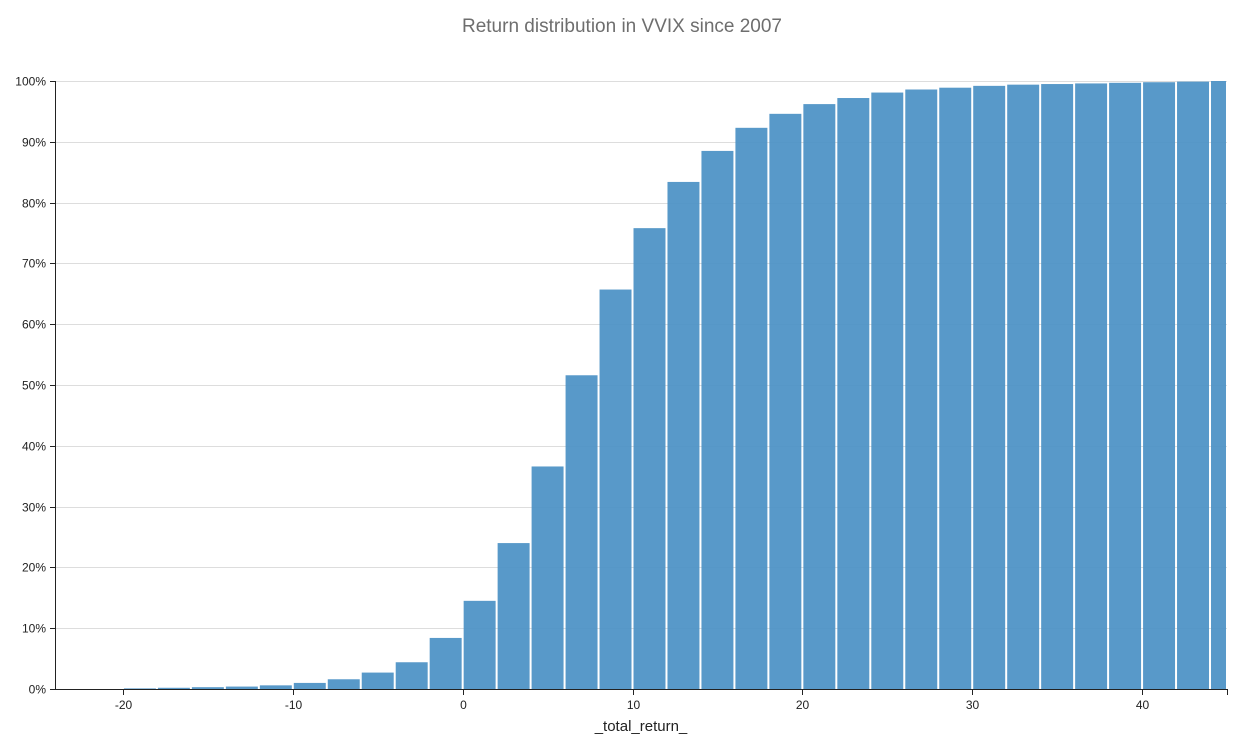 The image size is (1244, 740). I want to click on x-tick-label: -20, so click(124, 705).